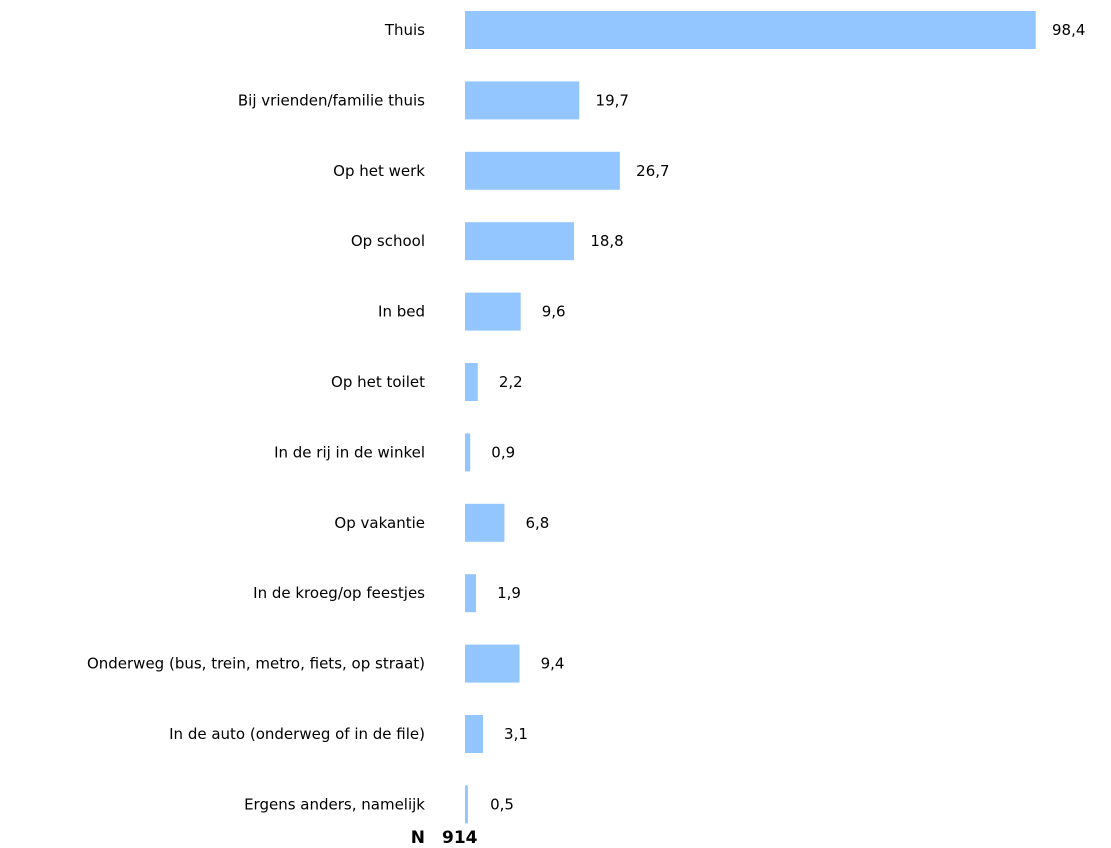 This screenshot has width=1111, height=848. Describe the element at coordinates (652, 171) in the screenshot. I see `value-label: 26,7` at that location.